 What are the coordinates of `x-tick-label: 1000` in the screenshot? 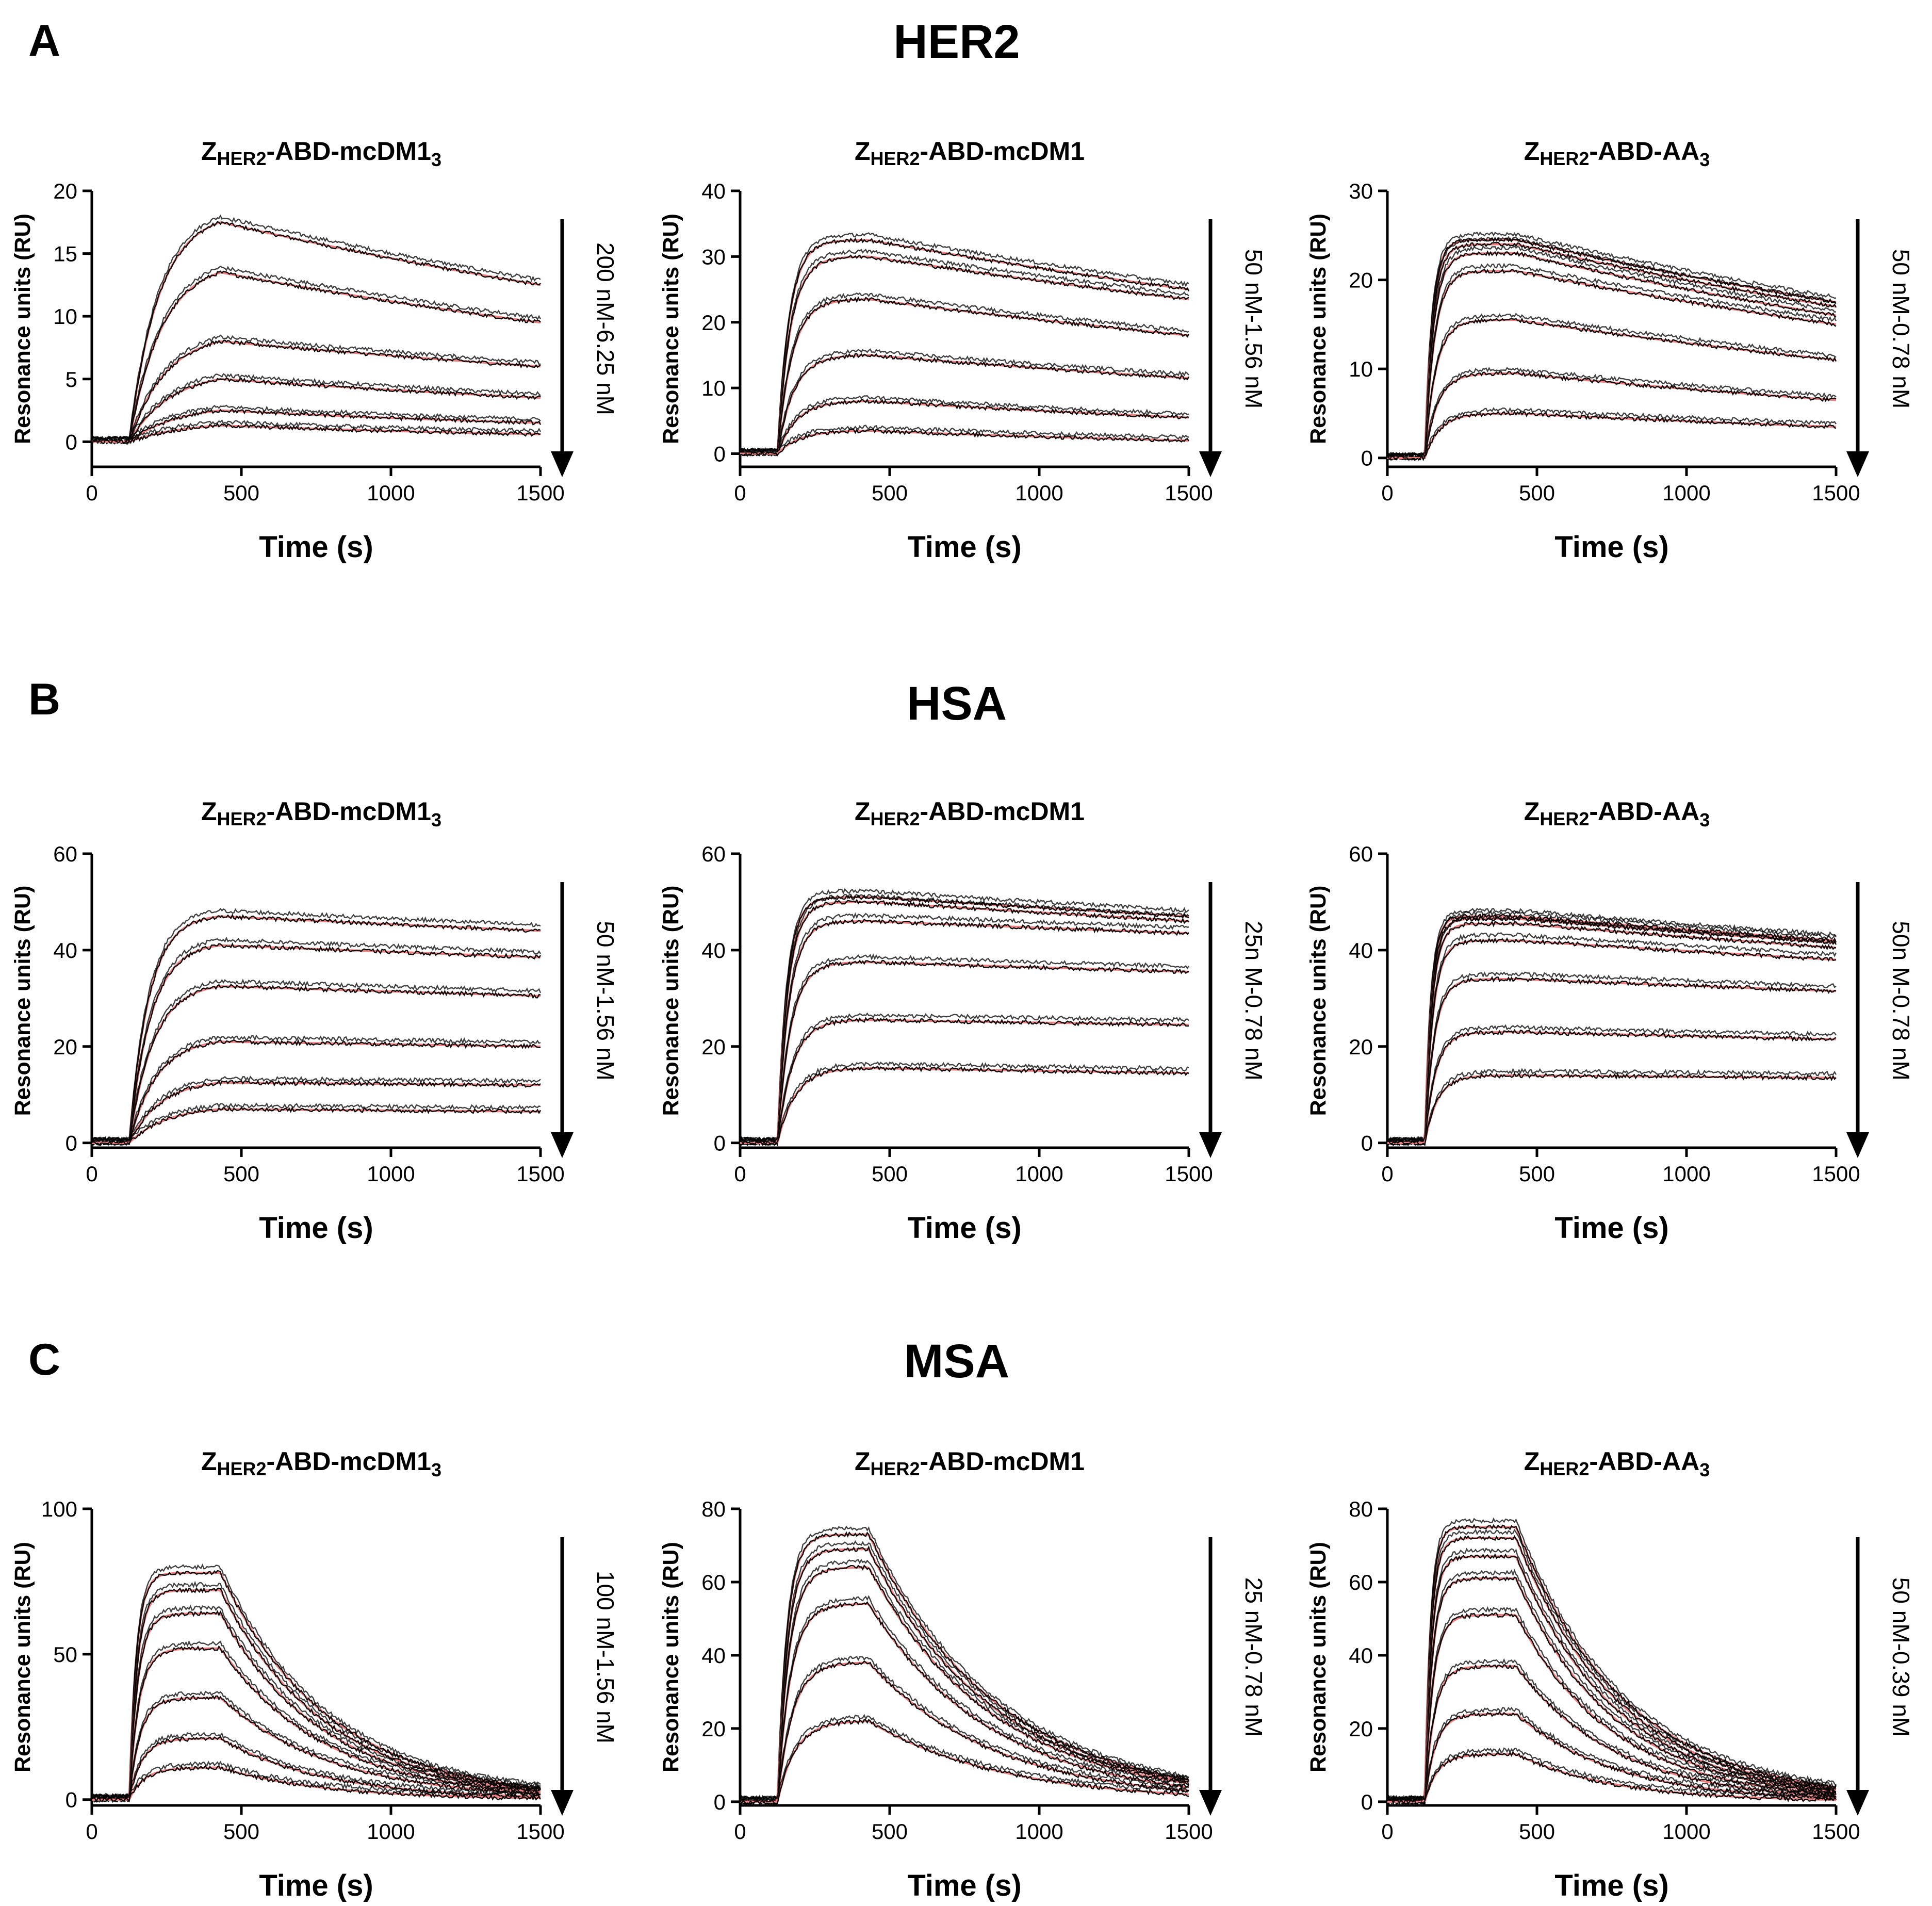 It's located at (391, 493).